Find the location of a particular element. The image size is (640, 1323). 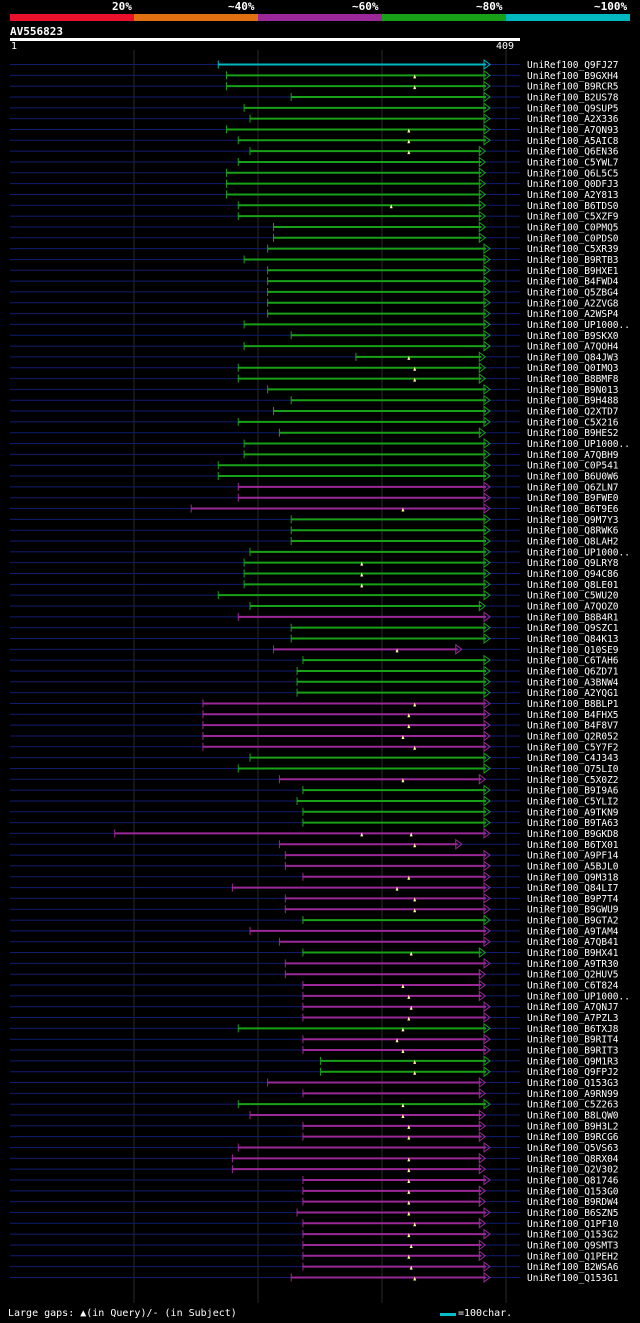

hit-name-label: UniRef100_B9SKX0 is located at coordinates (573, 336).